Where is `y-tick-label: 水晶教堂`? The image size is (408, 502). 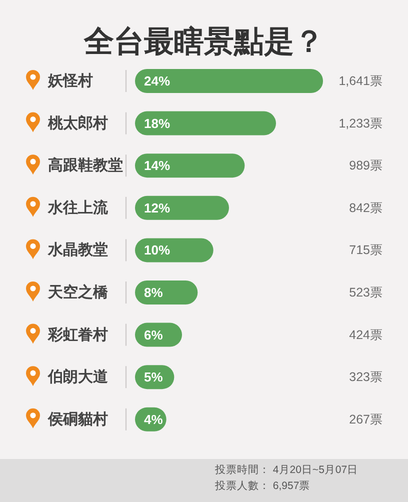 y-tick-label: 水晶教堂 is located at coordinates (77, 250).